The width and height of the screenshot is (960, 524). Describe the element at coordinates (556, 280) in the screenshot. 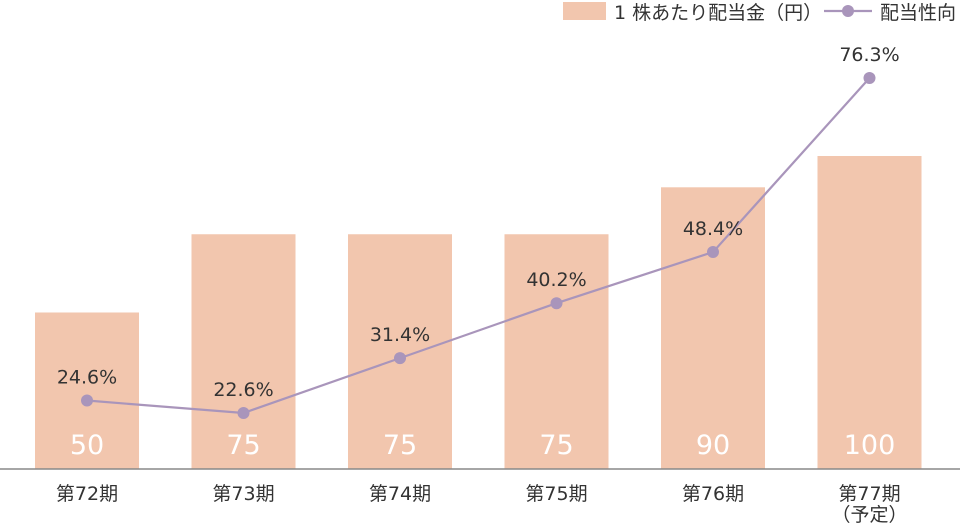

I see `payout-ratio-label-4: 40.2%` at that location.